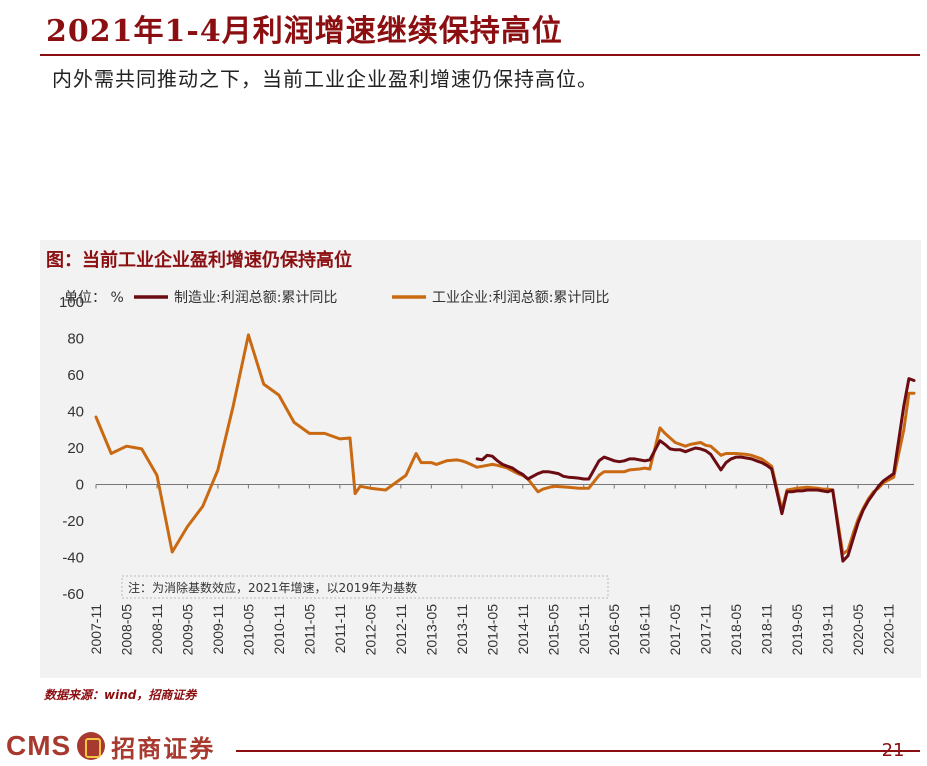 This screenshot has width=927, height=766. I want to click on title-divider, so click(480, 55).